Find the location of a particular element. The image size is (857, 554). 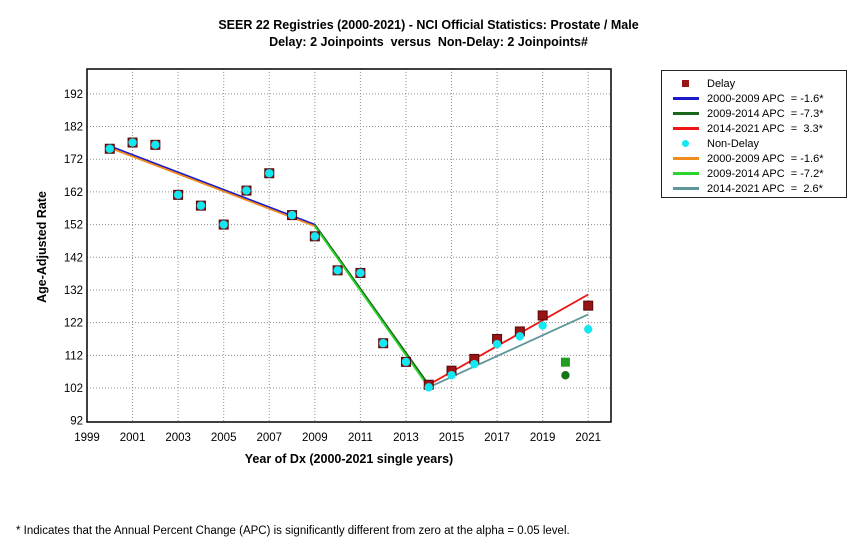

y-tick-label-92: 92 is located at coordinates (76, 422).